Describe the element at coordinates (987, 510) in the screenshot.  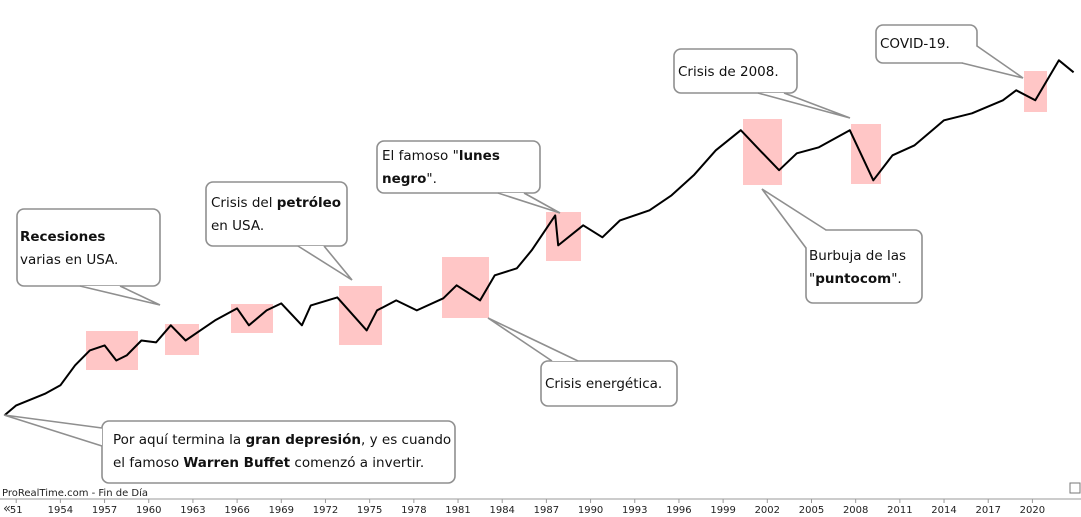
I see `x-tick-label: 2017` at that location.